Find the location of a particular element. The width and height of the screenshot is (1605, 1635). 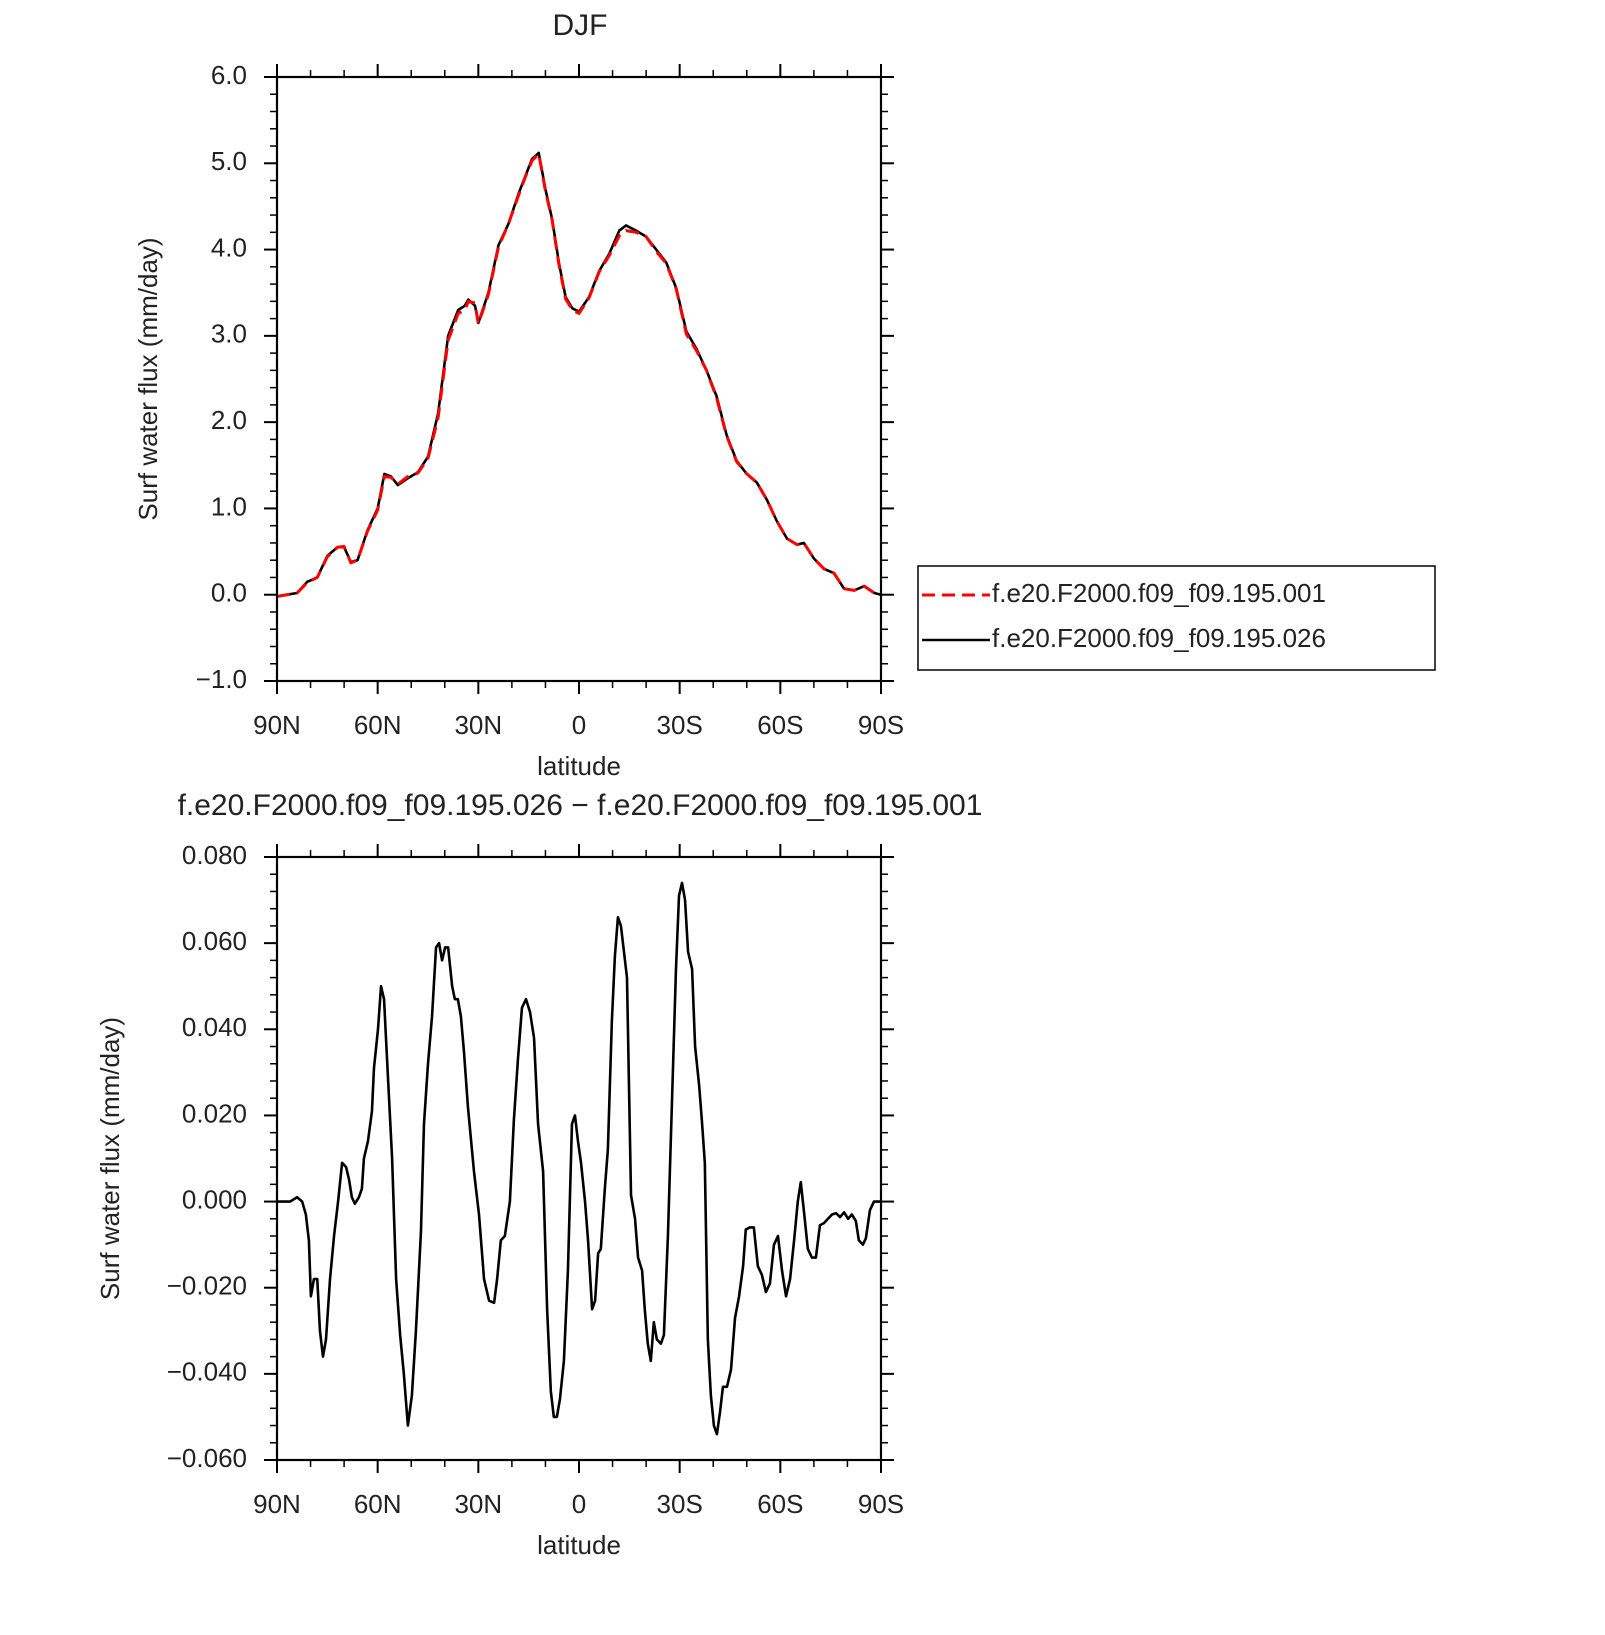

y-tick-label: −0.020 is located at coordinates (207, 1286).